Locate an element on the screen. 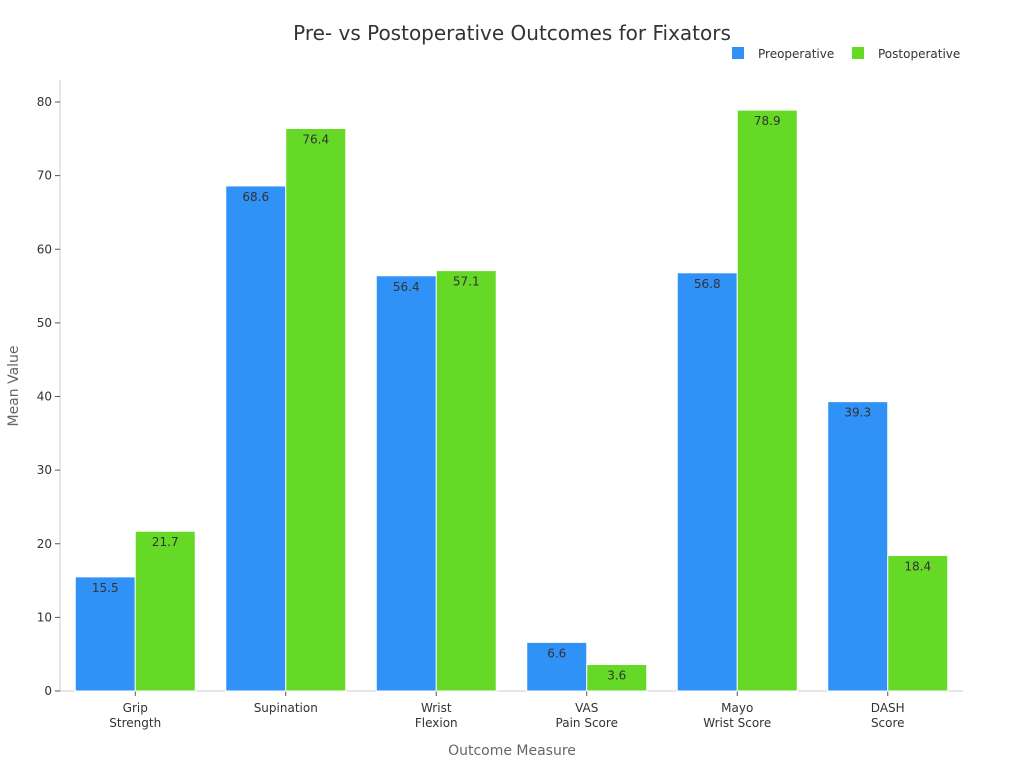 Image resolution: width=1024 pixels, height=772 pixels. x-tick-label: Mayo Wrist Score is located at coordinates (737, 715).